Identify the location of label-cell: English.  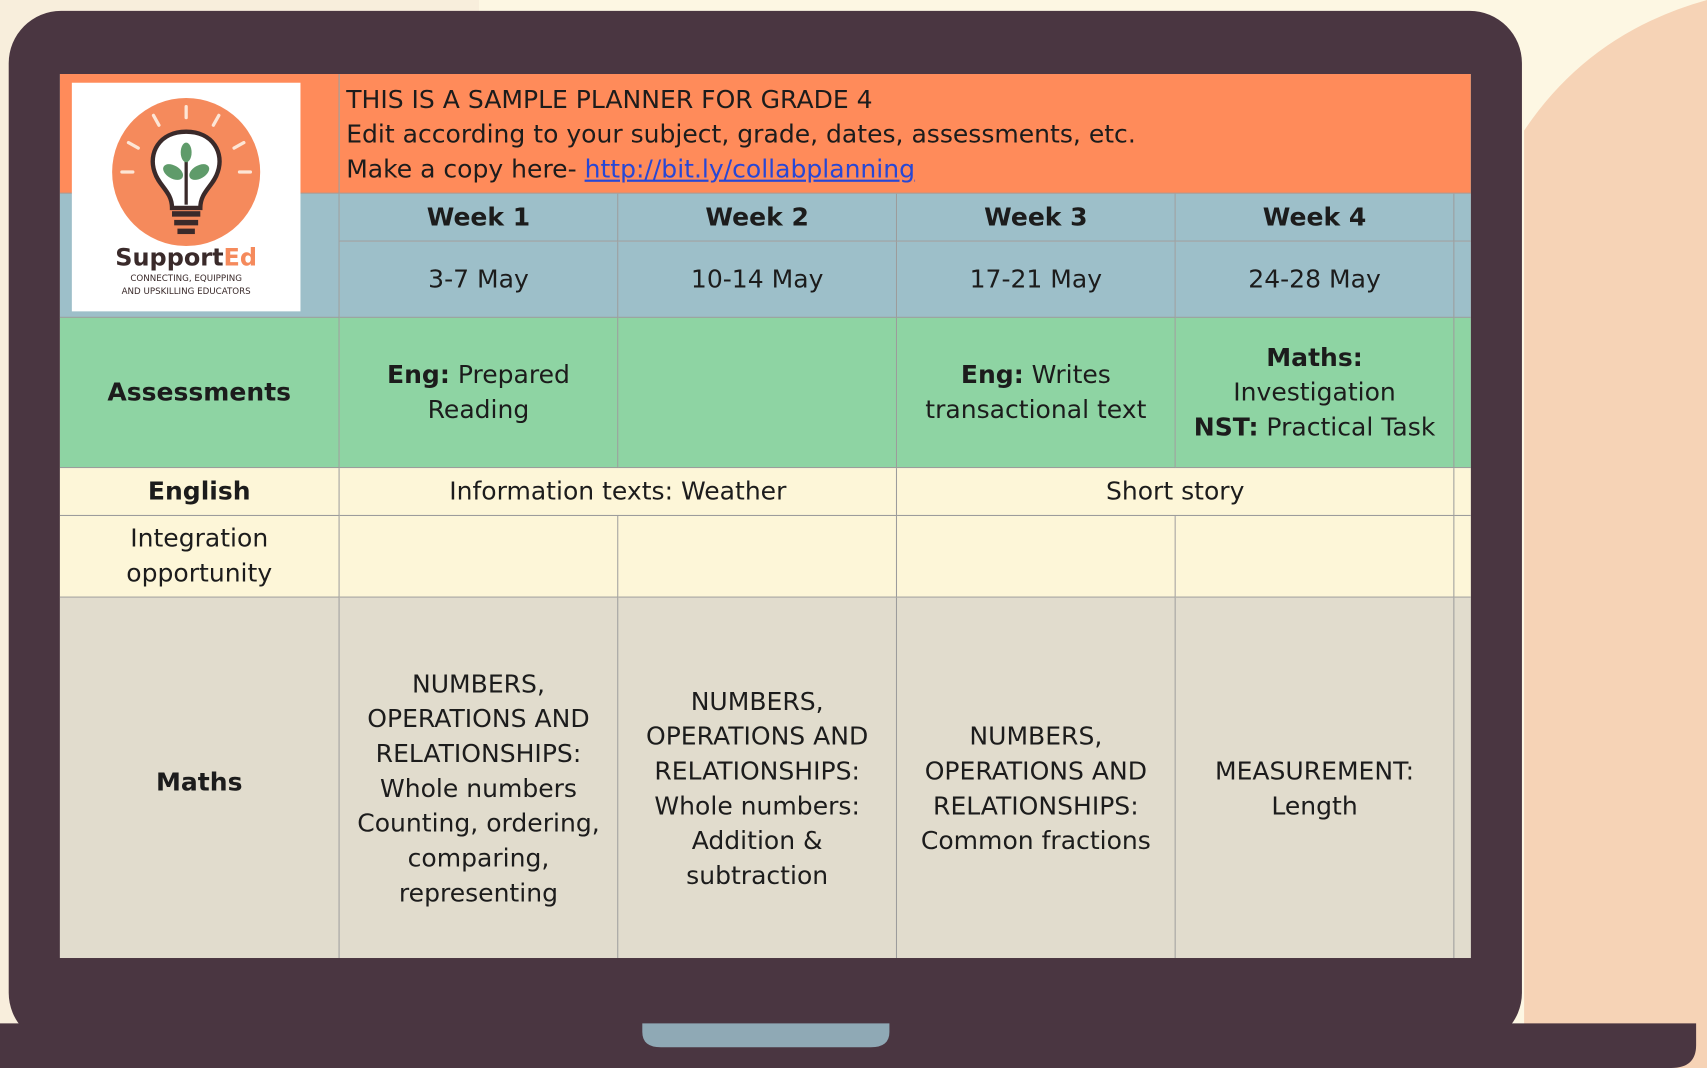
(199, 492).